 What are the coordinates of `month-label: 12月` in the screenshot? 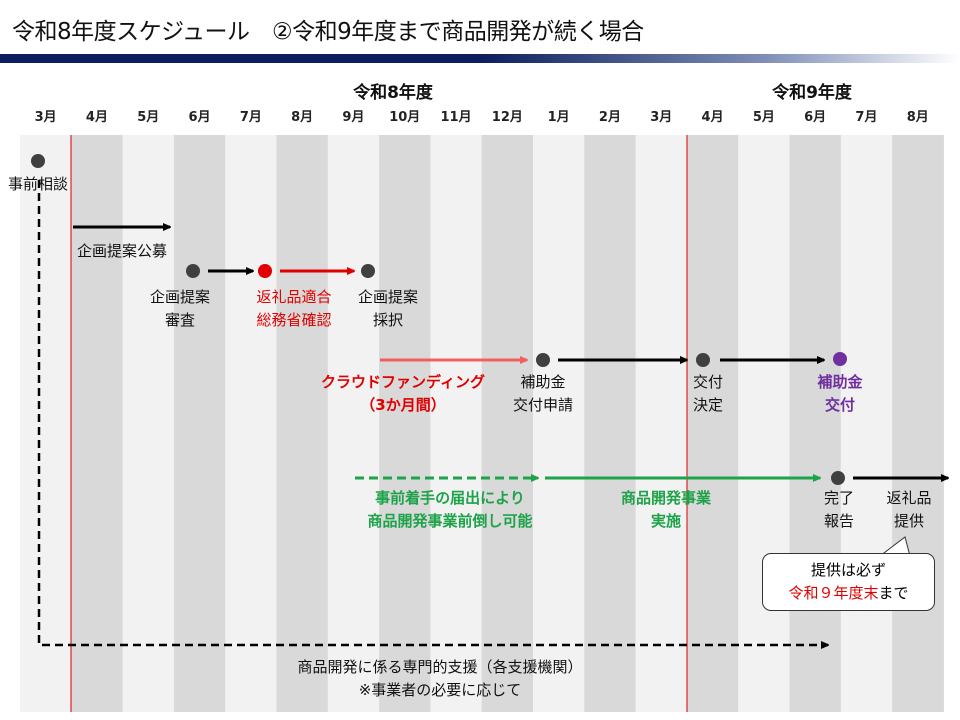 It's located at (507, 117).